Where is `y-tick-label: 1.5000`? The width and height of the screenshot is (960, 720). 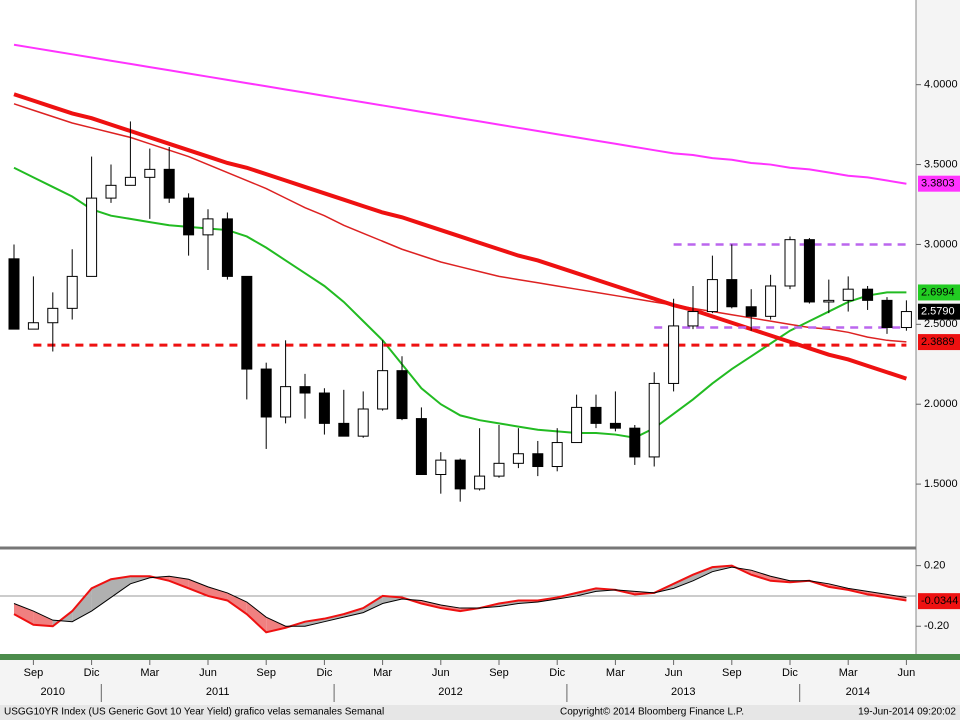
y-tick-label: 1.5000 is located at coordinates (941, 484).